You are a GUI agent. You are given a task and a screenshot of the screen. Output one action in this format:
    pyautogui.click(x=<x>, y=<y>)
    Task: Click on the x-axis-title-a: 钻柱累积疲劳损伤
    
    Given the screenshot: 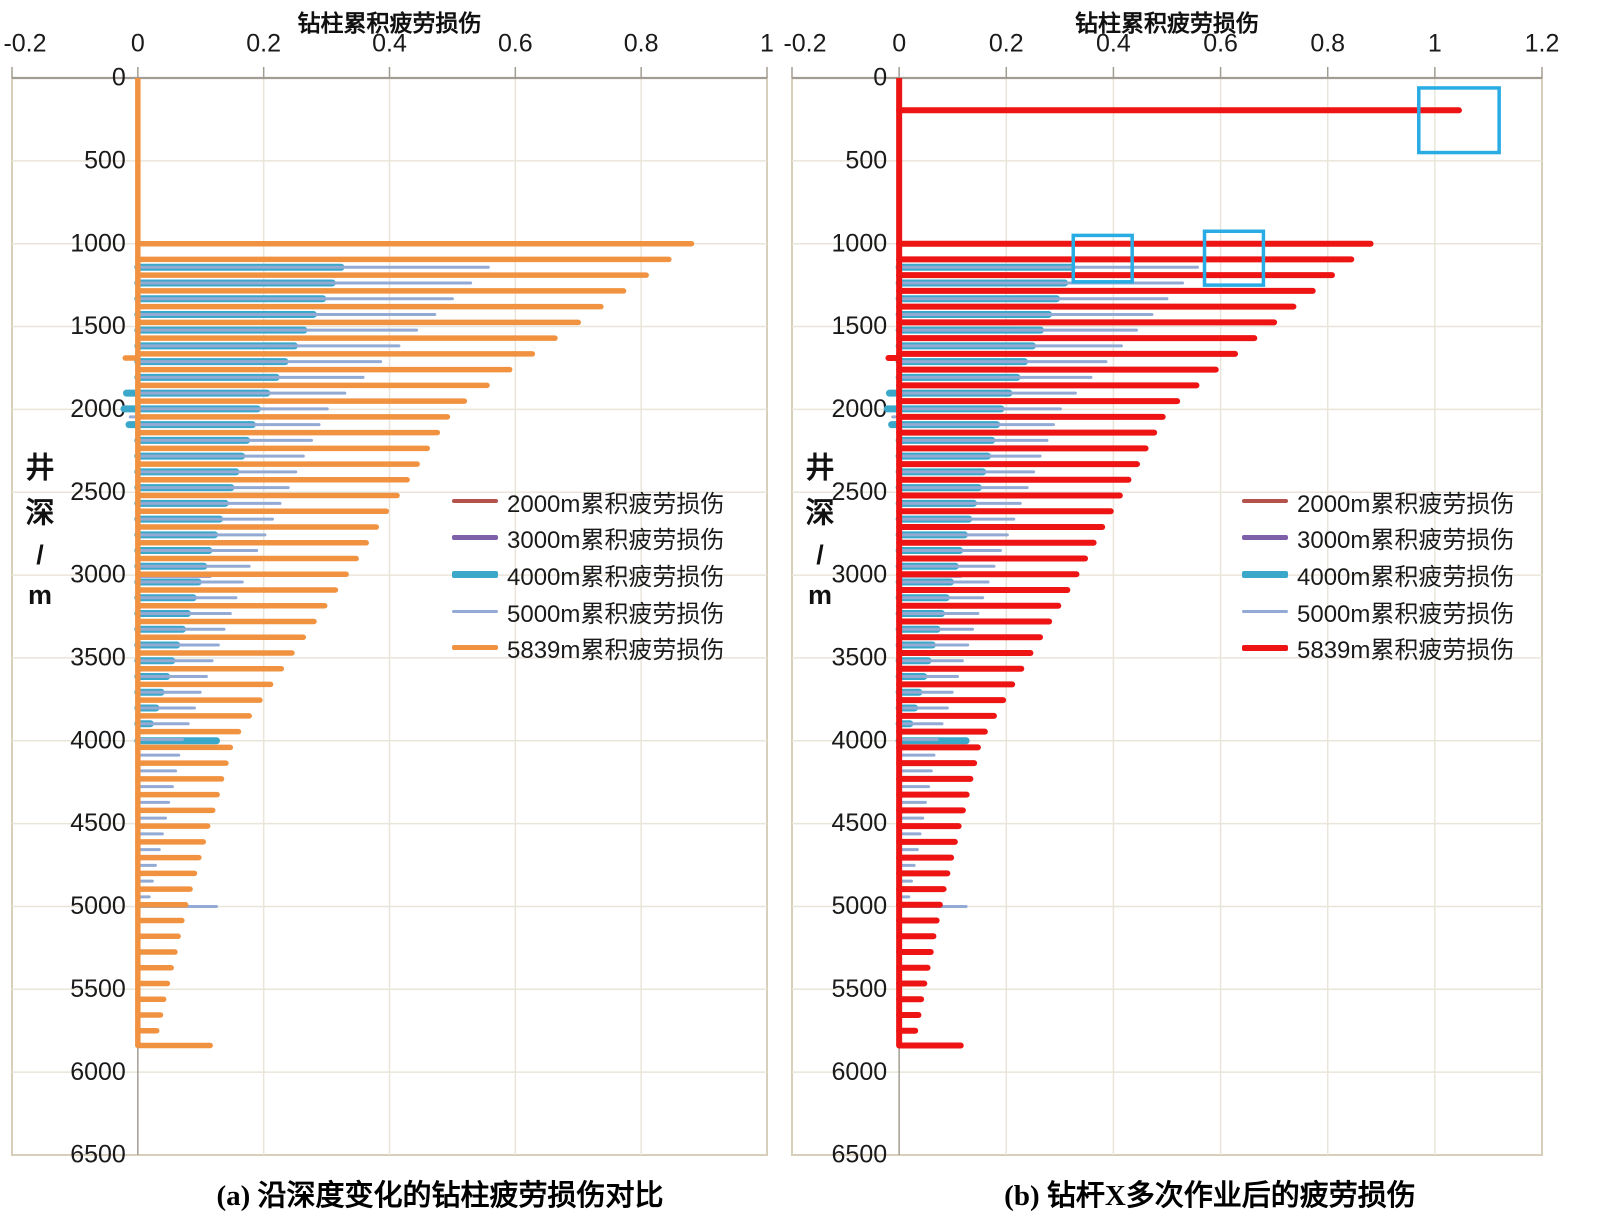 What is the action you would take?
    pyautogui.click(x=389, y=23)
    